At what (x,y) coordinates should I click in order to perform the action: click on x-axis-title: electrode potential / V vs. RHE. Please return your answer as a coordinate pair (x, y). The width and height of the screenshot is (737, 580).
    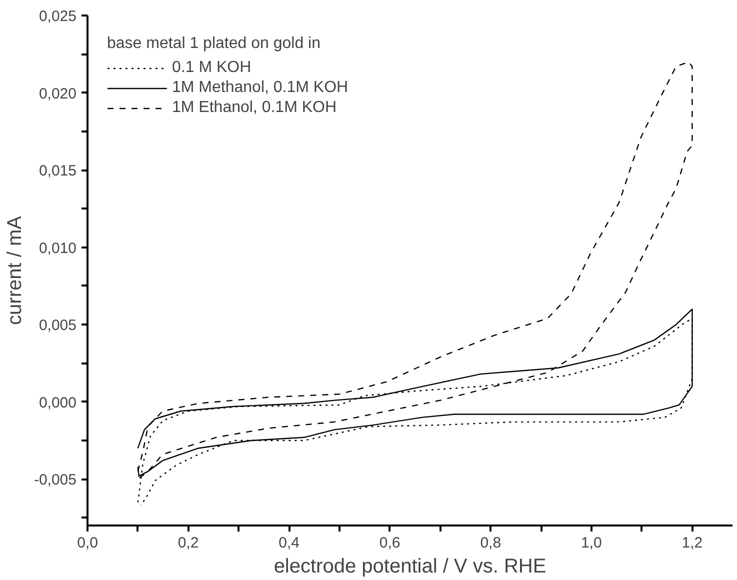
    Looking at the image, I should click on (410, 567).